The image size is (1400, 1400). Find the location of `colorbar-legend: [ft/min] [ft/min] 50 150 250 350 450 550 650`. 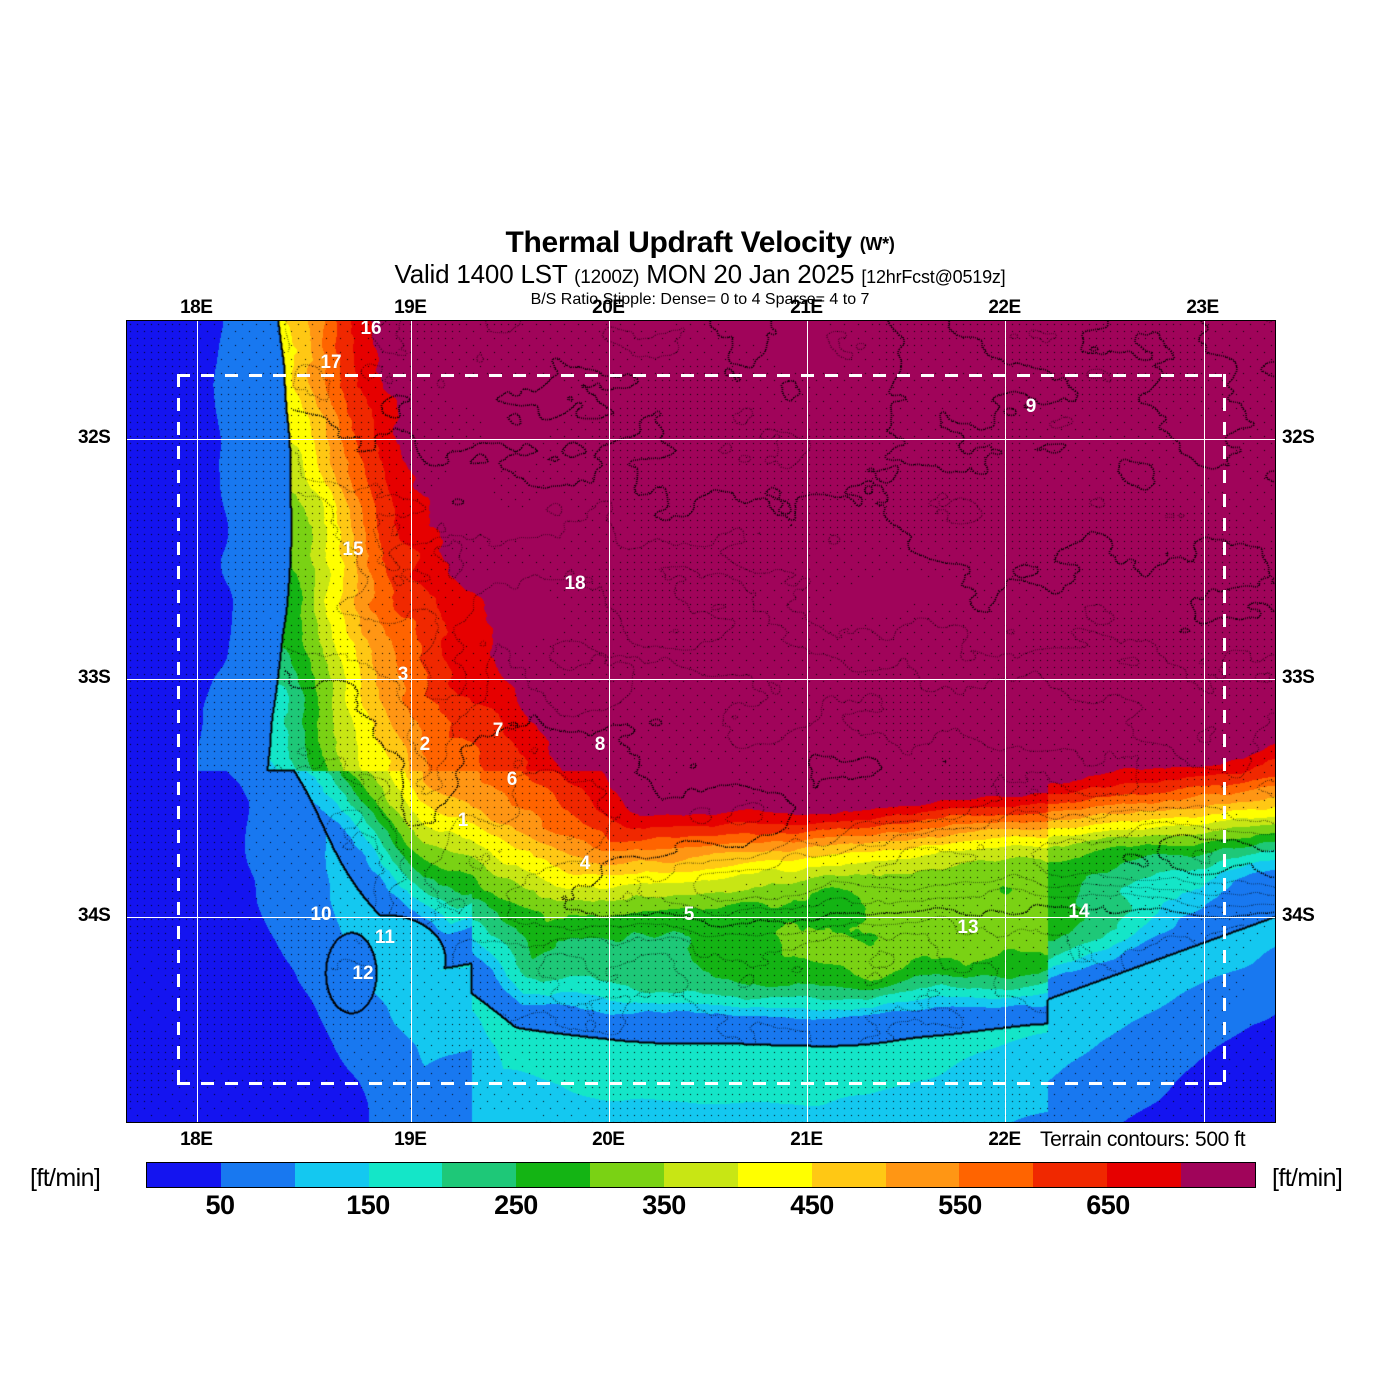

colorbar-legend: [ft/min] [ft/min] 50 150 250 350 450 550 650 is located at coordinates (700, 1198).